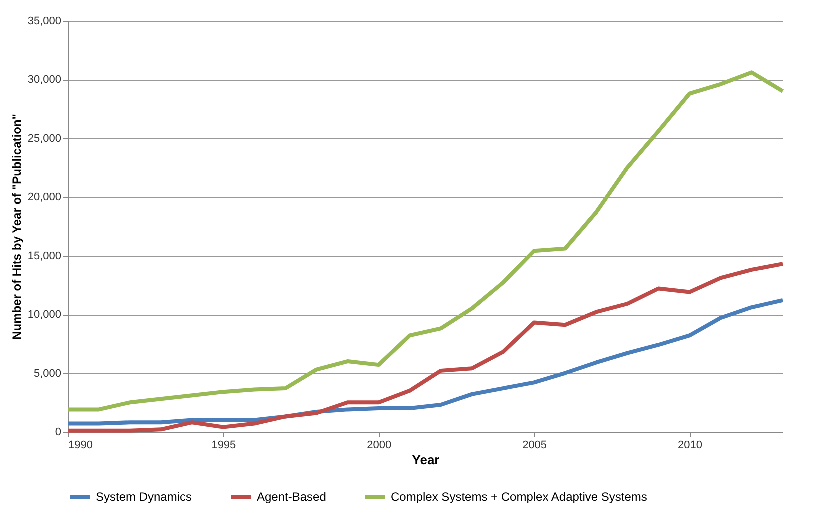 The image size is (817, 529). What do you see at coordinates (58, 432) in the screenshot?
I see `y-tick-label: 0` at bounding box center [58, 432].